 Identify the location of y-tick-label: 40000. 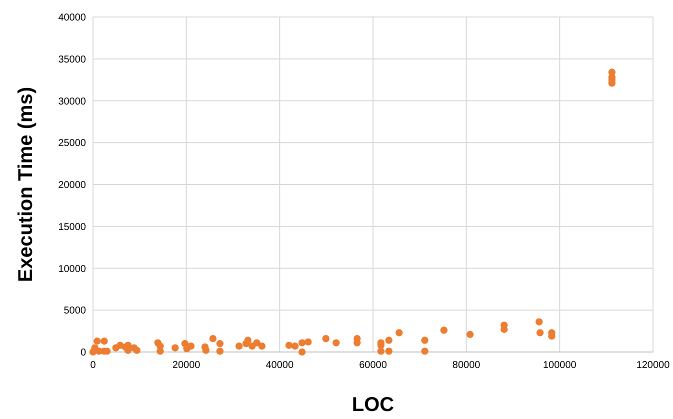
(72, 18).